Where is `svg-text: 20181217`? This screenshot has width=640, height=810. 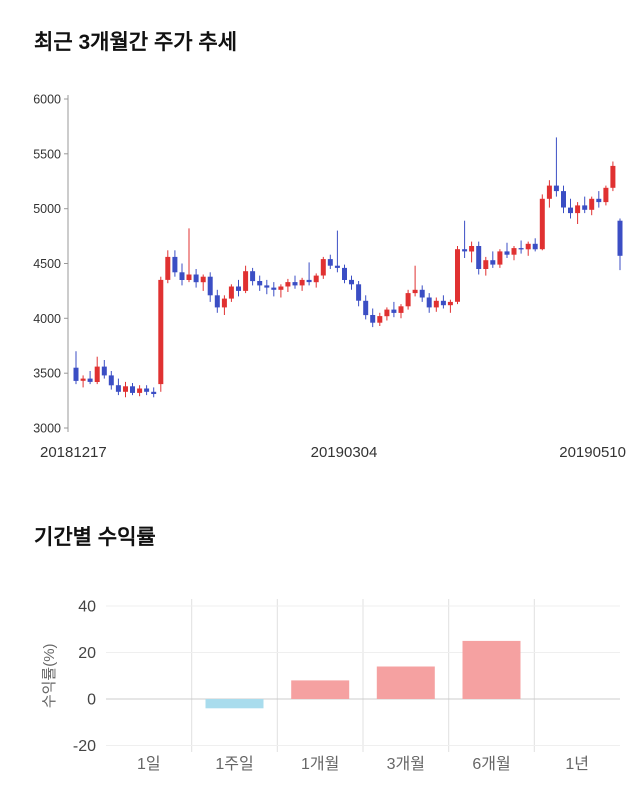
svg-text: 20181217 is located at coordinates (73, 452).